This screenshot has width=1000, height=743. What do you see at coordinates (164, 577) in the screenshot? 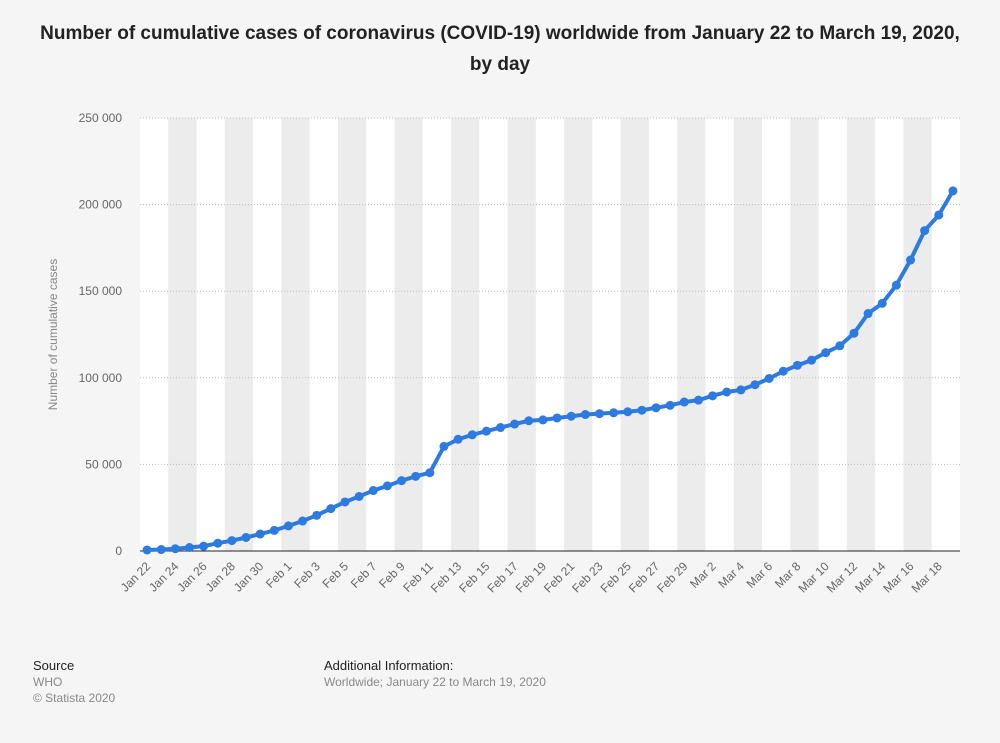
I see `x-tick-label: Jan 24` at bounding box center [164, 577].